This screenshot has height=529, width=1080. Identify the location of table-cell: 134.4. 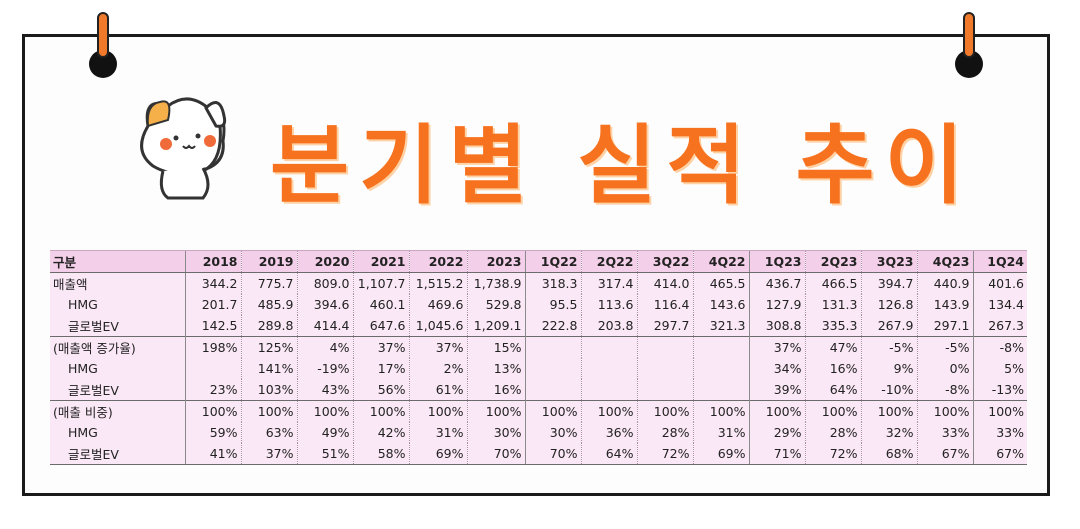
(999, 304).